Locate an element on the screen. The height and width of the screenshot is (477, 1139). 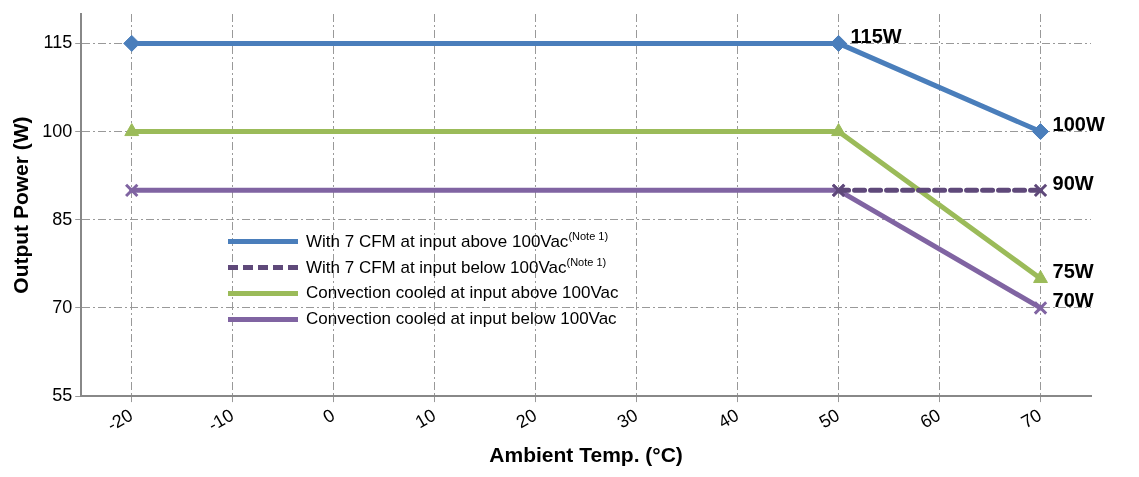
x-tick-label: 20 is located at coordinates (526, 418).